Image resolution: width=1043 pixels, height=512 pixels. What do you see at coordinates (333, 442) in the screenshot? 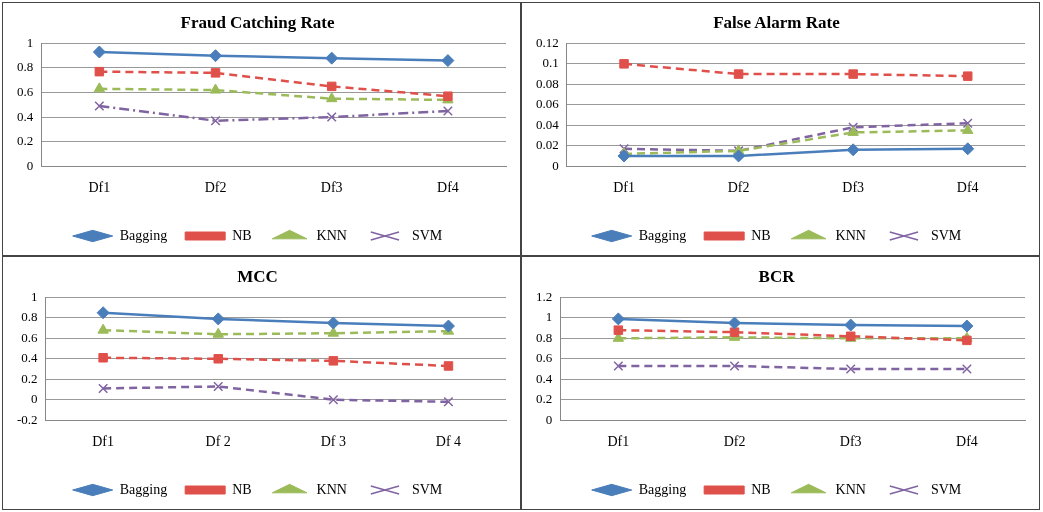
I see `x-tick-label: Df 3` at bounding box center [333, 442].